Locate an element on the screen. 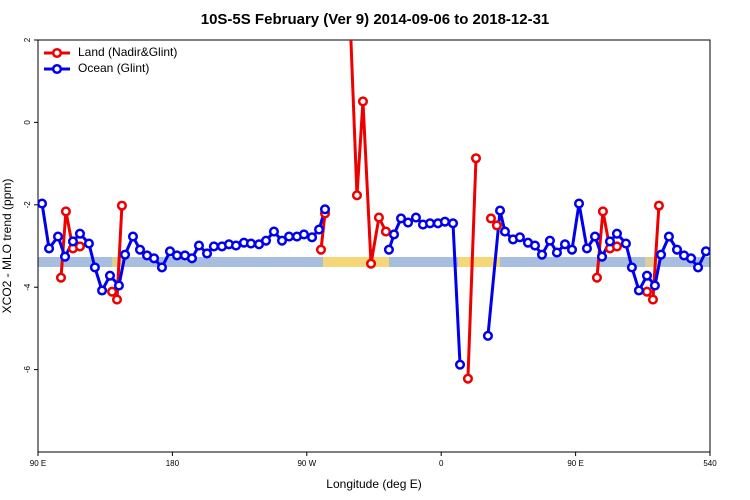  y-tick-label: -2 is located at coordinates (27, 205).